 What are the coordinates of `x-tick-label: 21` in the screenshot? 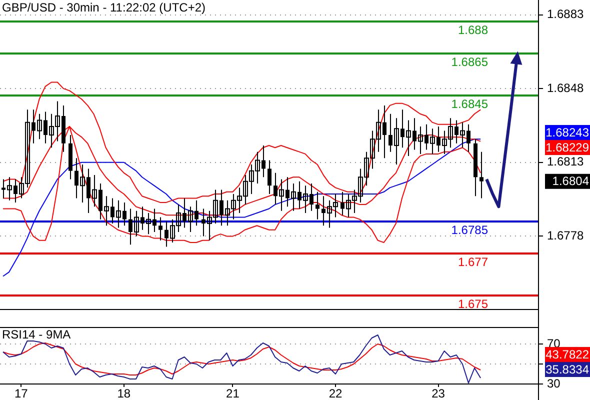 It's located at (233, 393).